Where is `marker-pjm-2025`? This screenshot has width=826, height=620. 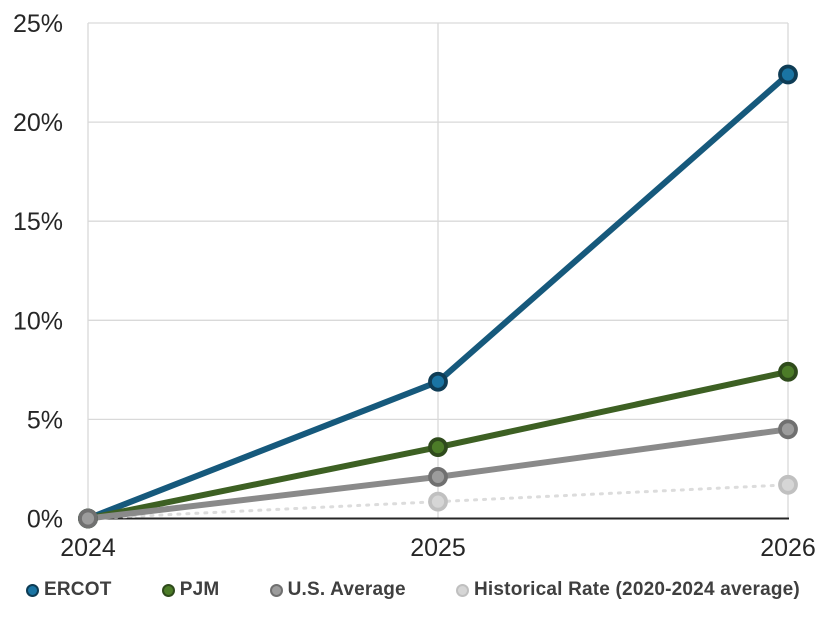
marker-pjm-2025 is located at coordinates (438, 447).